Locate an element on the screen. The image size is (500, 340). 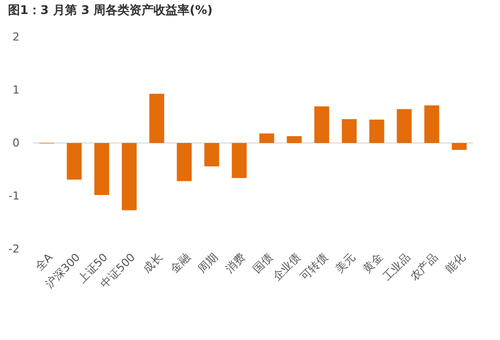
y-tick-label: 1 is located at coordinates (16, 90).